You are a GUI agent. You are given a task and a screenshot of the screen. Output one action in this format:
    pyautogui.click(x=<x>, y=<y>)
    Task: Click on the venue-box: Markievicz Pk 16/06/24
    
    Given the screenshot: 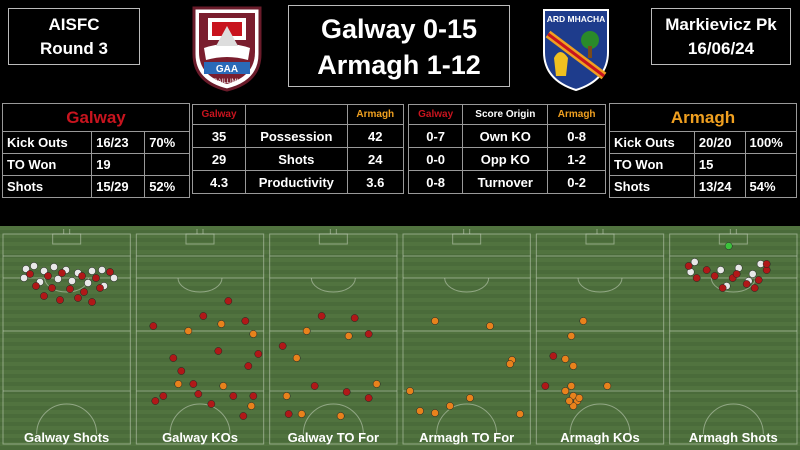 What is the action you would take?
    pyautogui.click(x=721, y=36)
    